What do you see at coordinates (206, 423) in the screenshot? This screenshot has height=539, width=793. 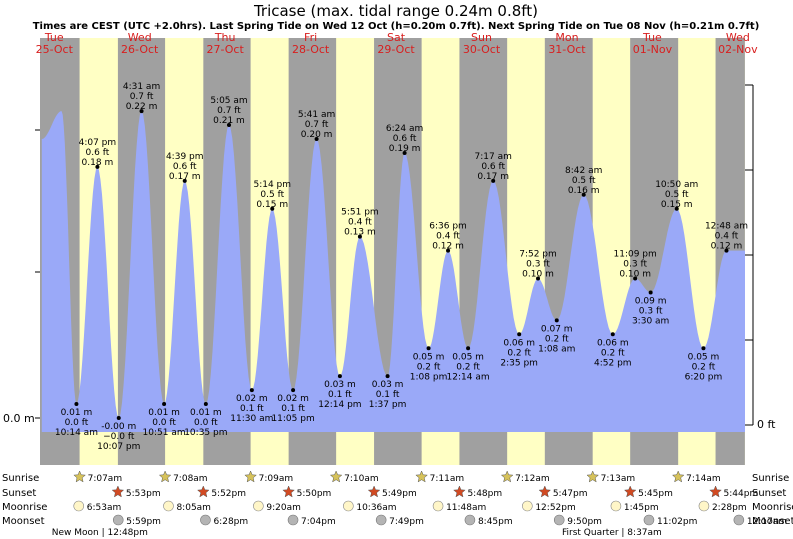 I see `tide-ft-8: 0.0 ft` at bounding box center [206, 423].